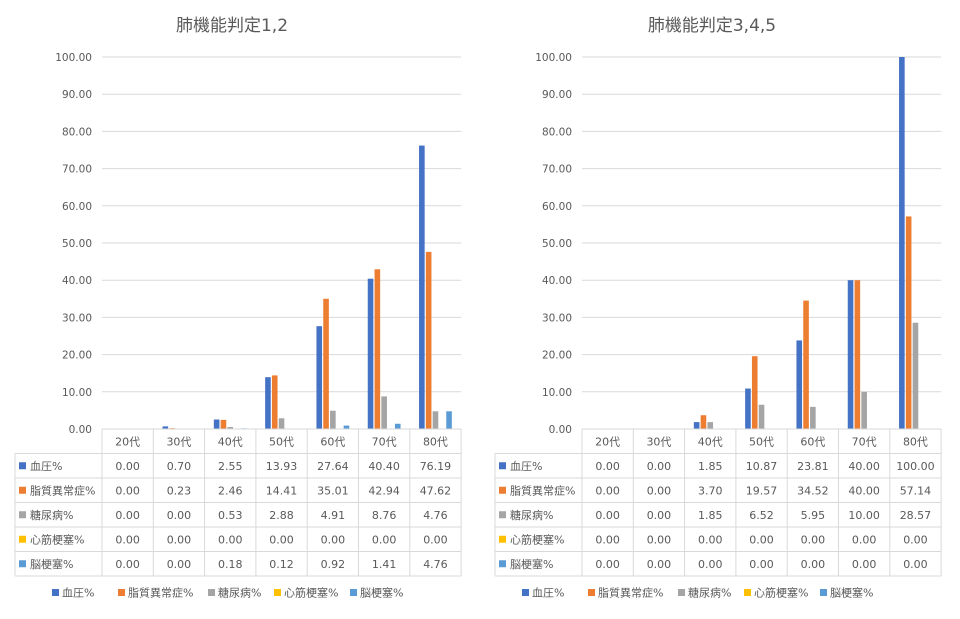 The height and width of the screenshot is (619, 960). I want to click on data-label: 5.95, so click(813, 515).